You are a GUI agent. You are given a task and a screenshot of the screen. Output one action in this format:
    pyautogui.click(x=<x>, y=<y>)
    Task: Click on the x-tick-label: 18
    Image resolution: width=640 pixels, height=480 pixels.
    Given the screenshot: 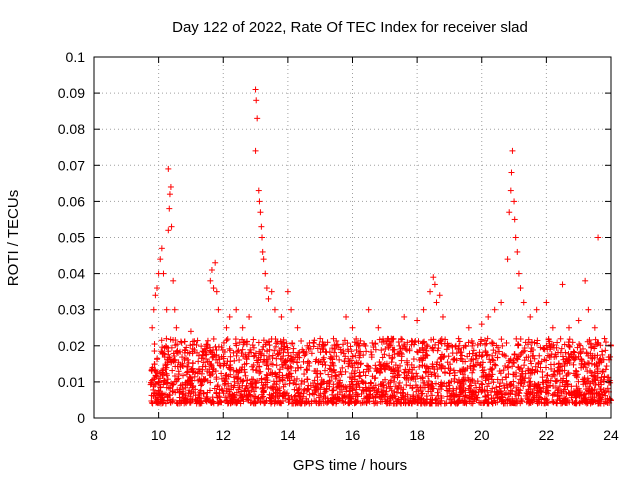 What is the action you would take?
    pyautogui.click(x=417, y=435)
    